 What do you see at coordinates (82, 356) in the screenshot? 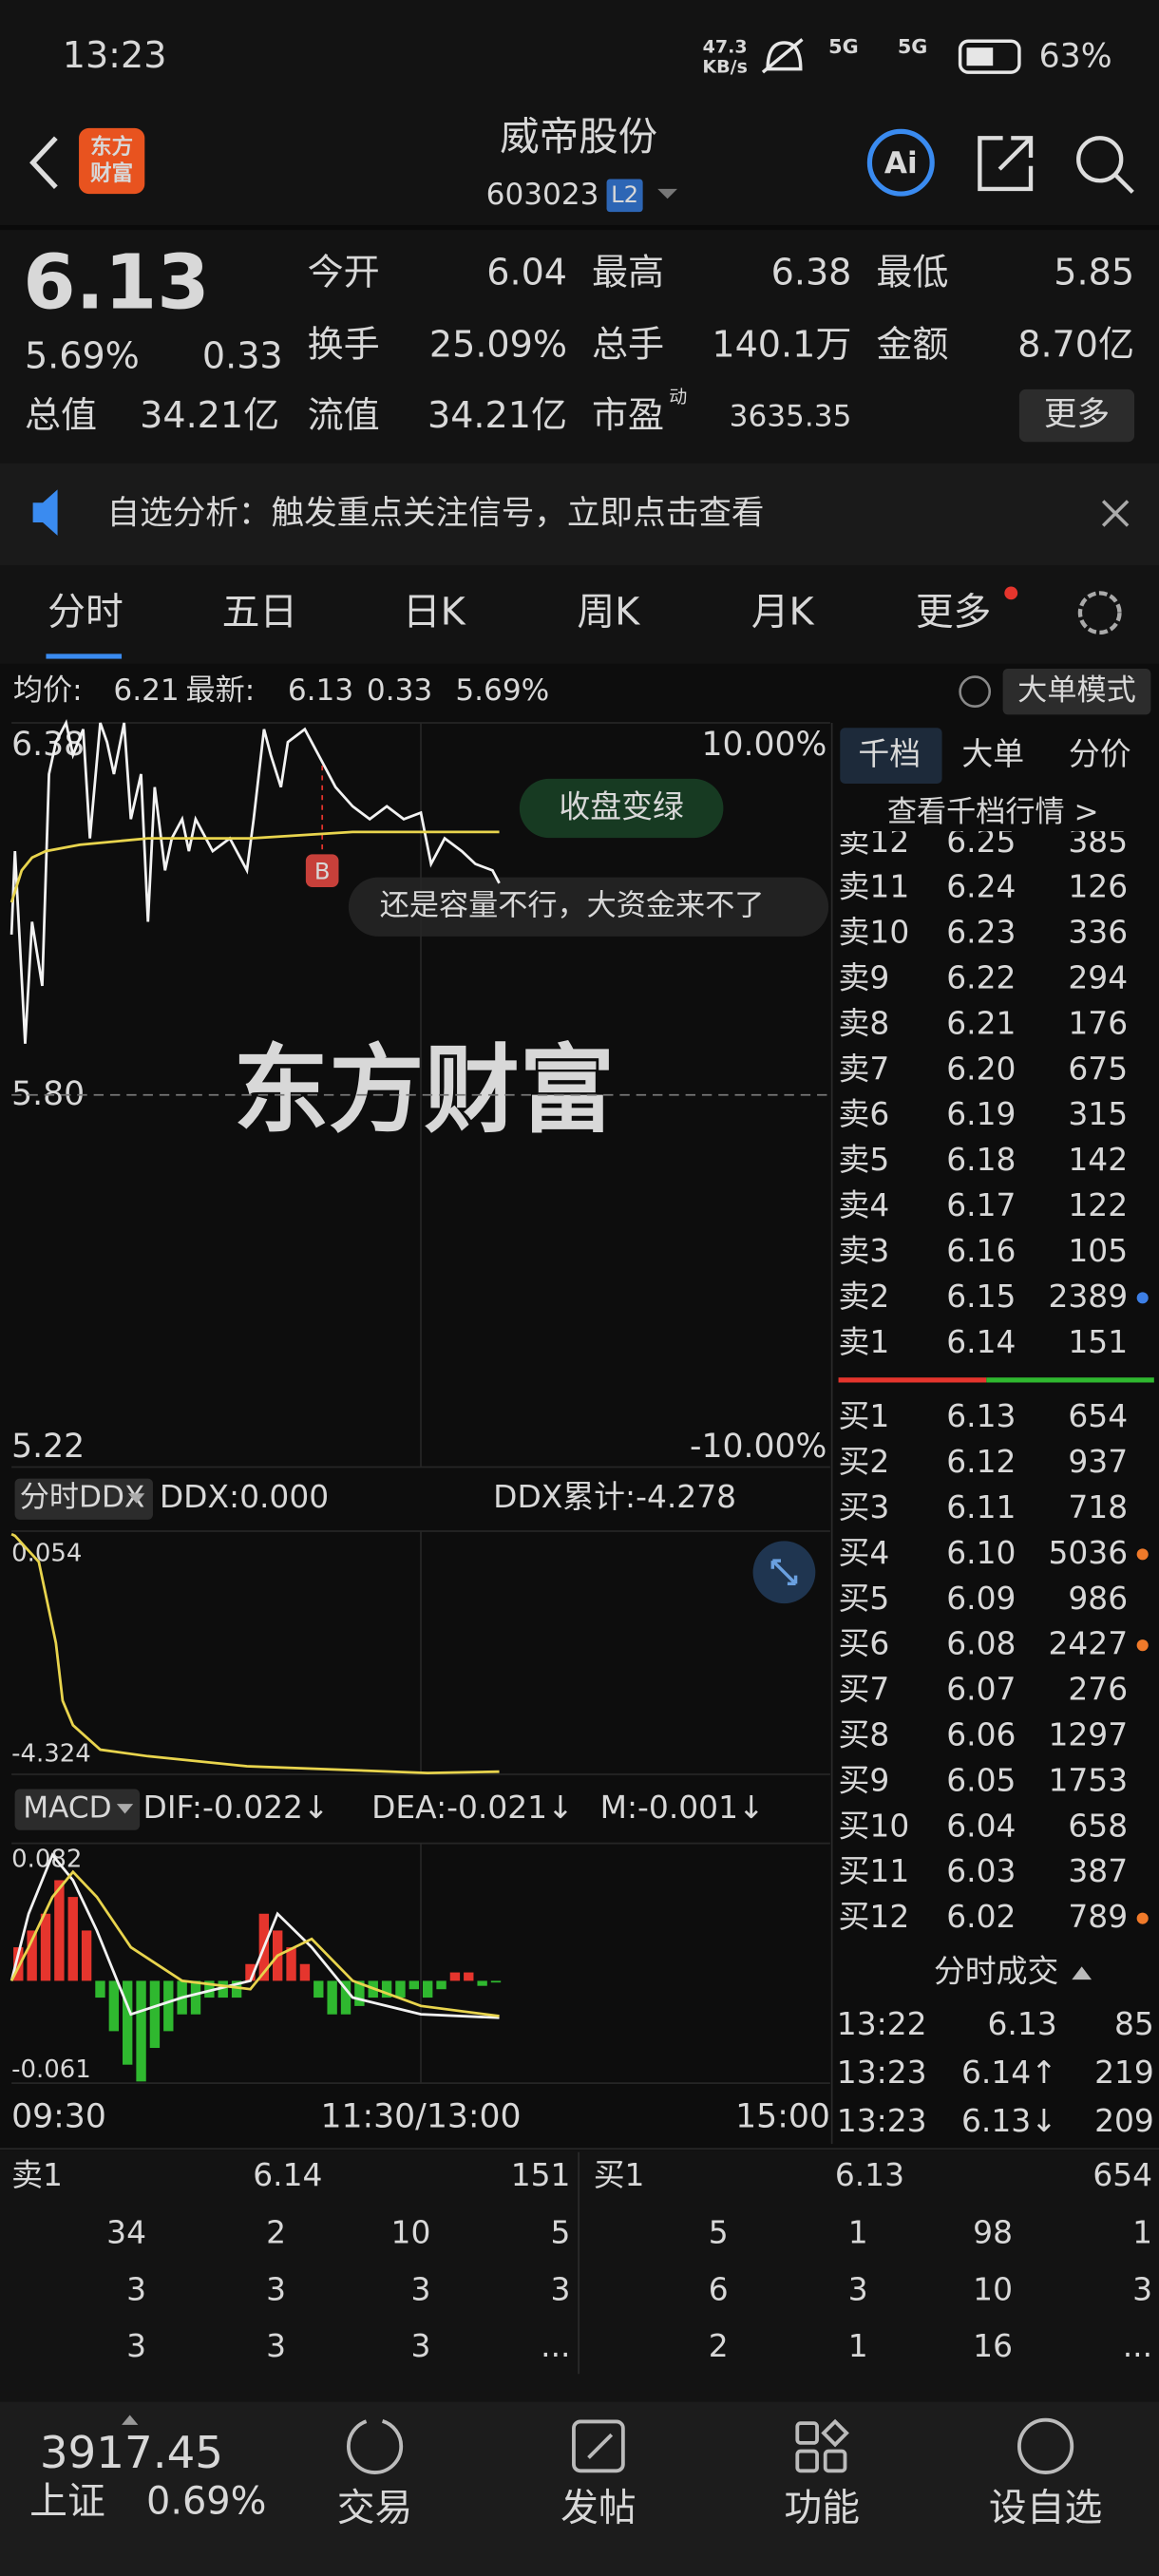
I see `change-pct: 5.69%` at bounding box center [82, 356].